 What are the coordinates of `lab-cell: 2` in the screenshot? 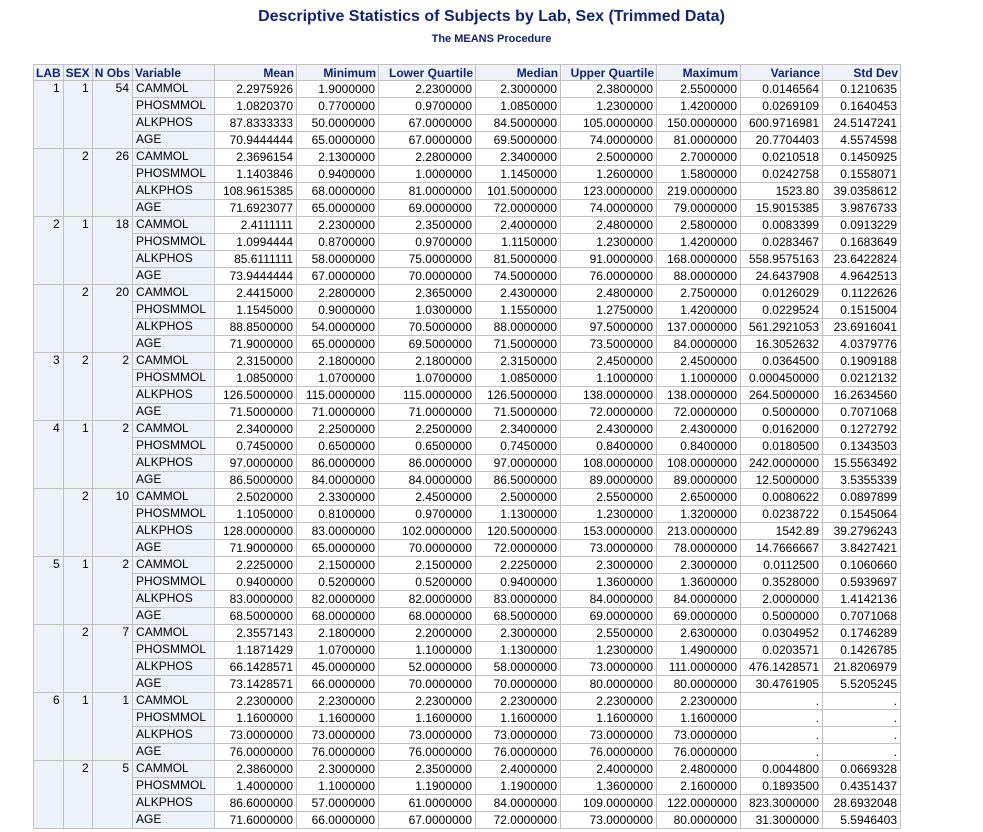 It's located at (48, 250).